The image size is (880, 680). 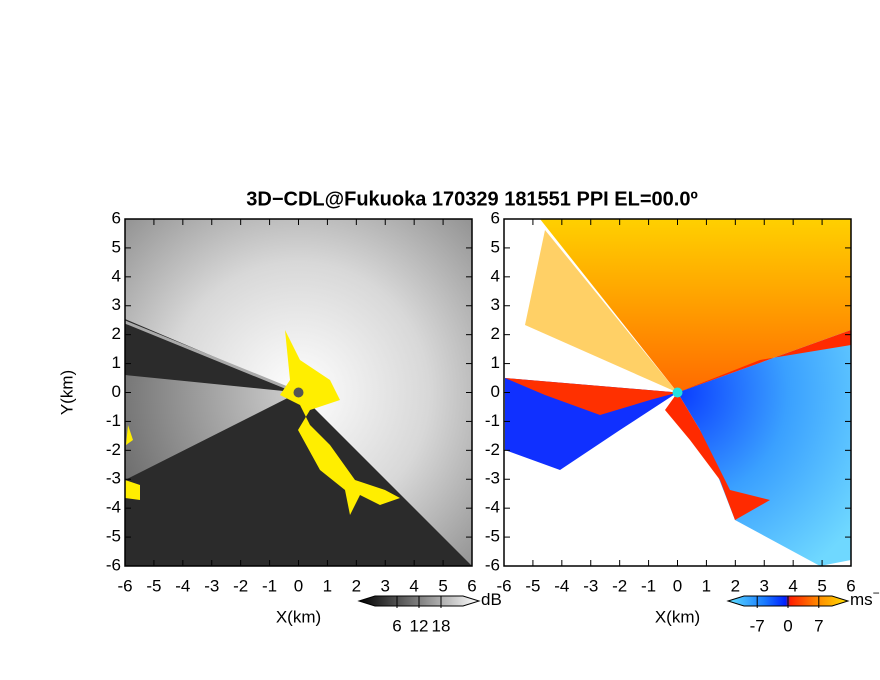 What do you see at coordinates (876, 593) in the screenshot?
I see `colorbar-unit-exponent: −1` at bounding box center [876, 593].